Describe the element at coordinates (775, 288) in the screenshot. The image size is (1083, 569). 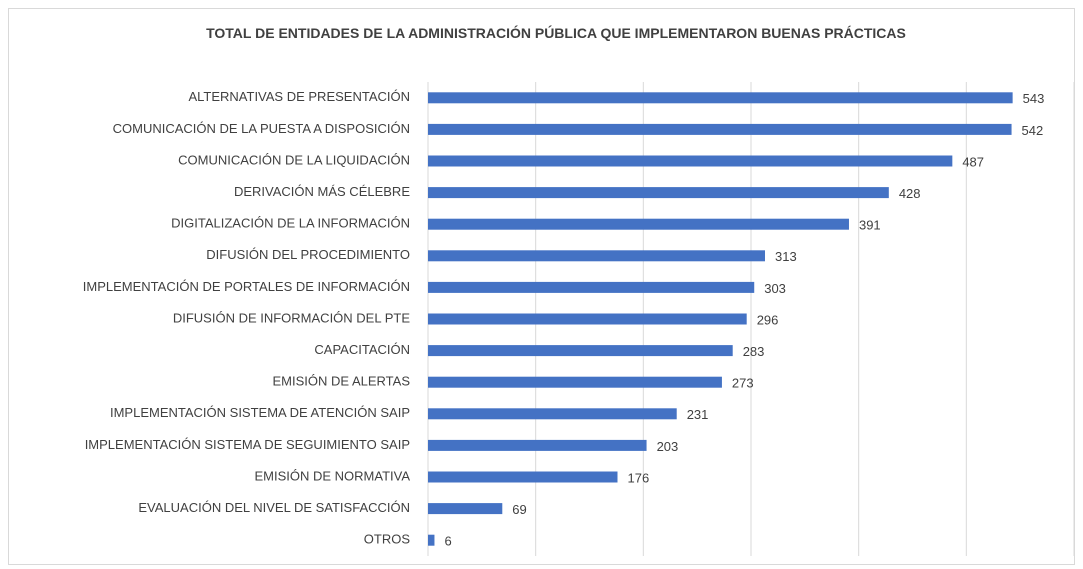
I see `value-label: 303` at that location.